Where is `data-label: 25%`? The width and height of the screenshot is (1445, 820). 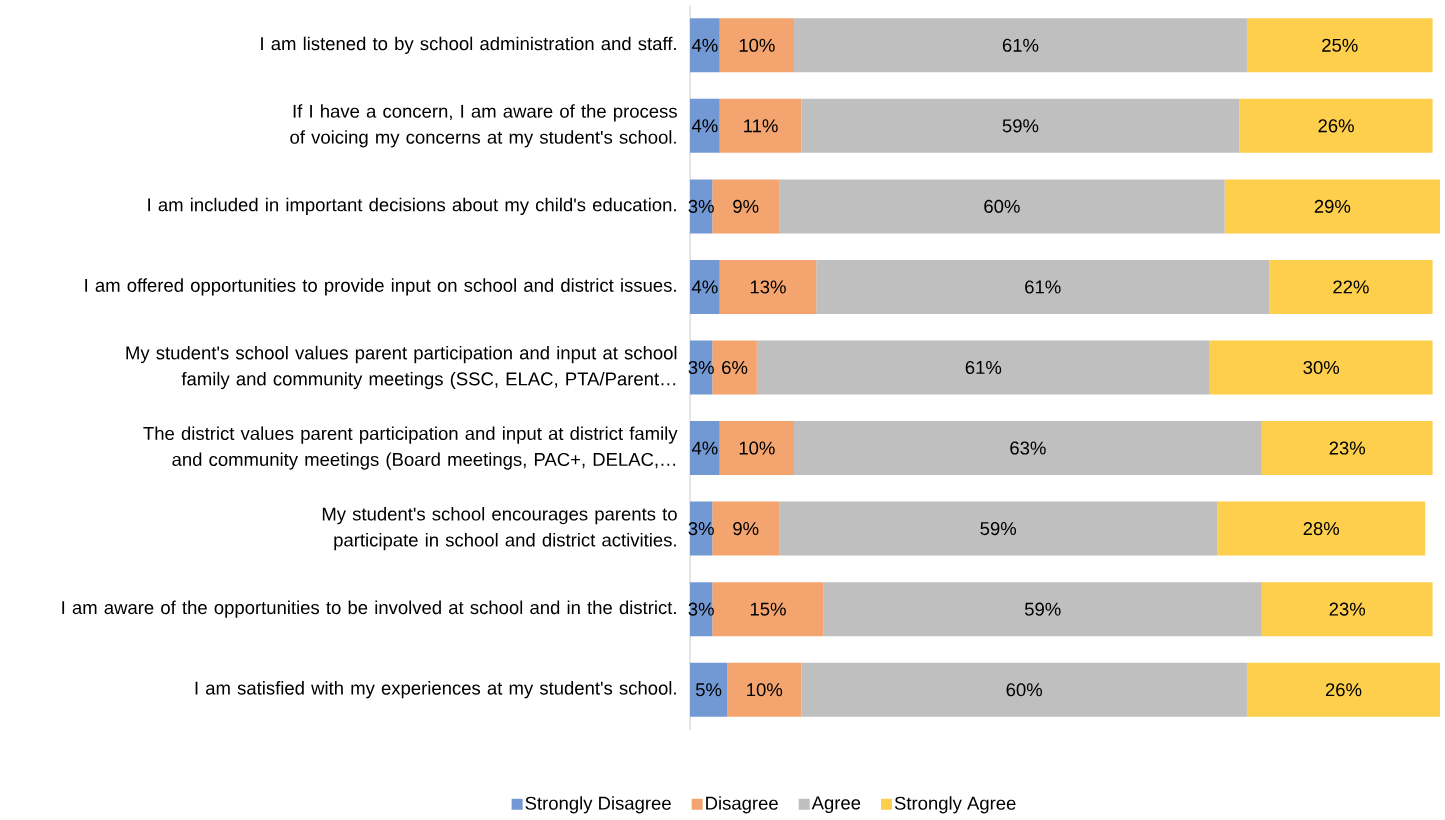 data-label: 25% is located at coordinates (1340, 45).